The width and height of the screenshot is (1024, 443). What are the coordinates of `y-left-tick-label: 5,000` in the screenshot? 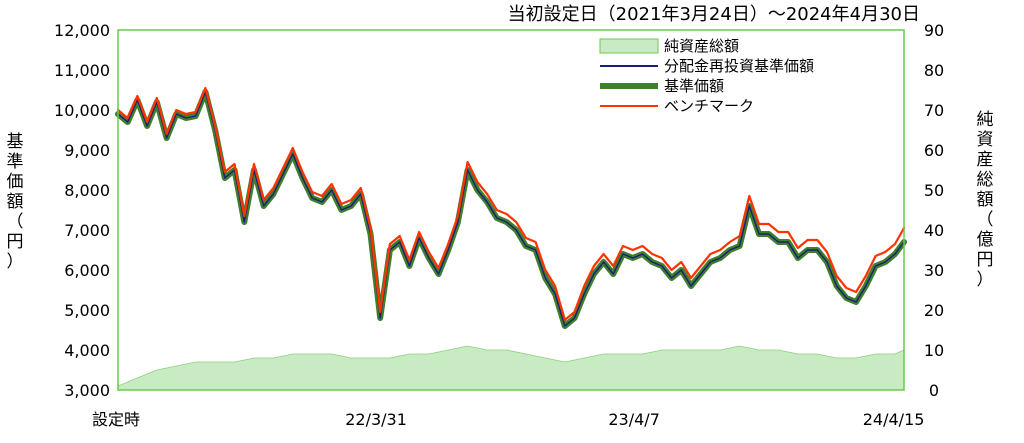 It's located at (87, 310).